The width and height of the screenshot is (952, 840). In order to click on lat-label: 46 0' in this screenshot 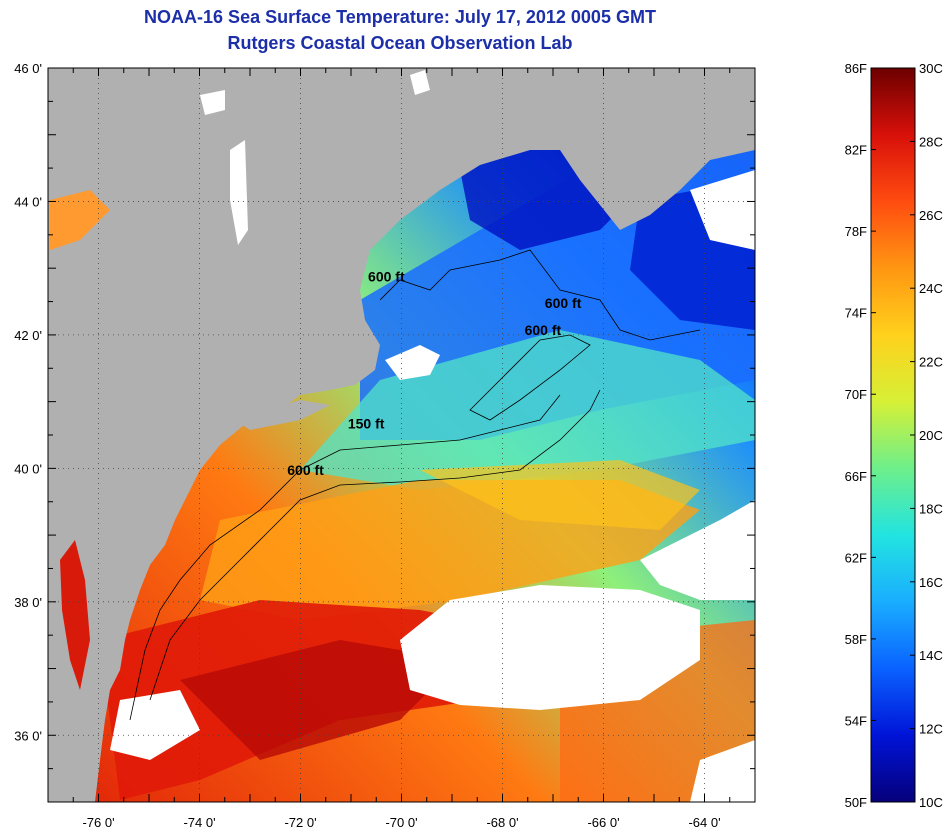, I will do `click(28, 68)`.